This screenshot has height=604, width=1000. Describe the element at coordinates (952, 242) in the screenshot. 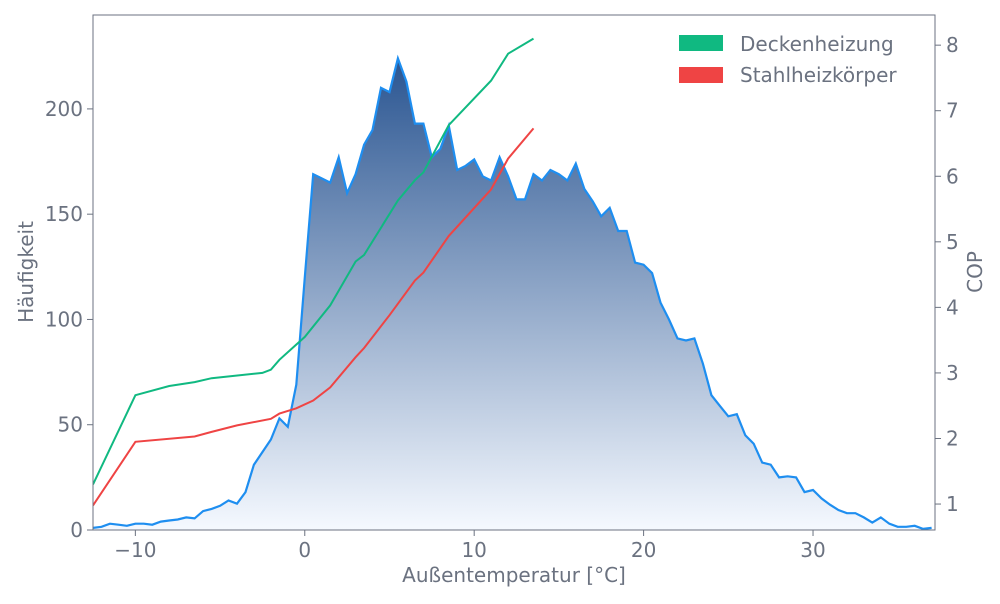

I see `y2-tick-label: 5` at that location.